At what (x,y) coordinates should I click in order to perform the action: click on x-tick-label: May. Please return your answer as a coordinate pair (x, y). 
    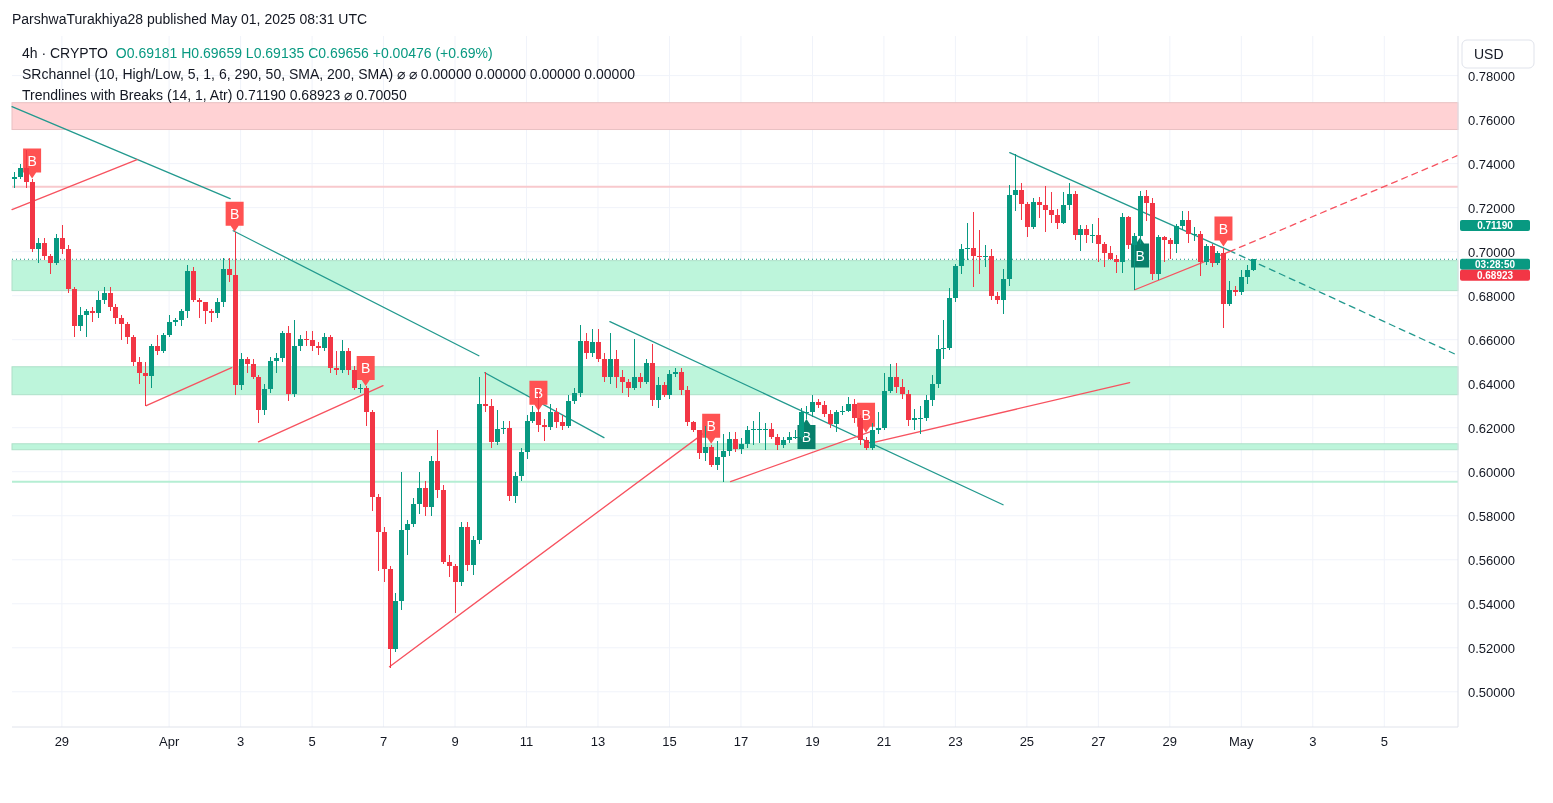
    Looking at the image, I should click on (1242, 741).